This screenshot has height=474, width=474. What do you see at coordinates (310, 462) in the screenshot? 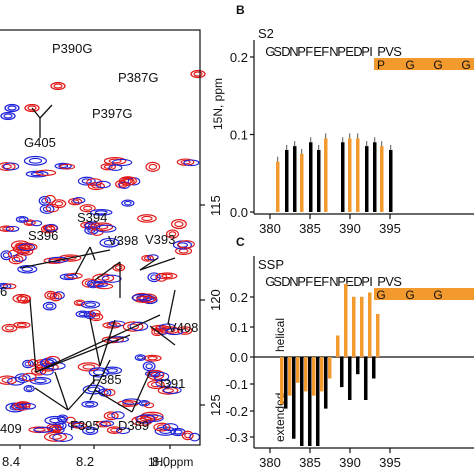
I see `x-tick-label: 385` at bounding box center [310, 462].